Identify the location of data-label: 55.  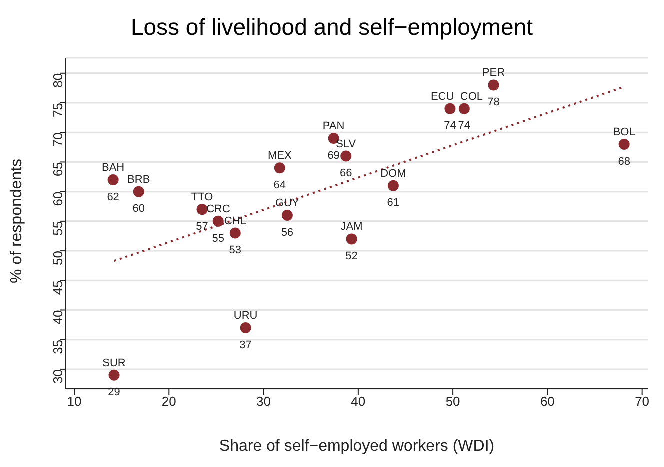
(218, 238).